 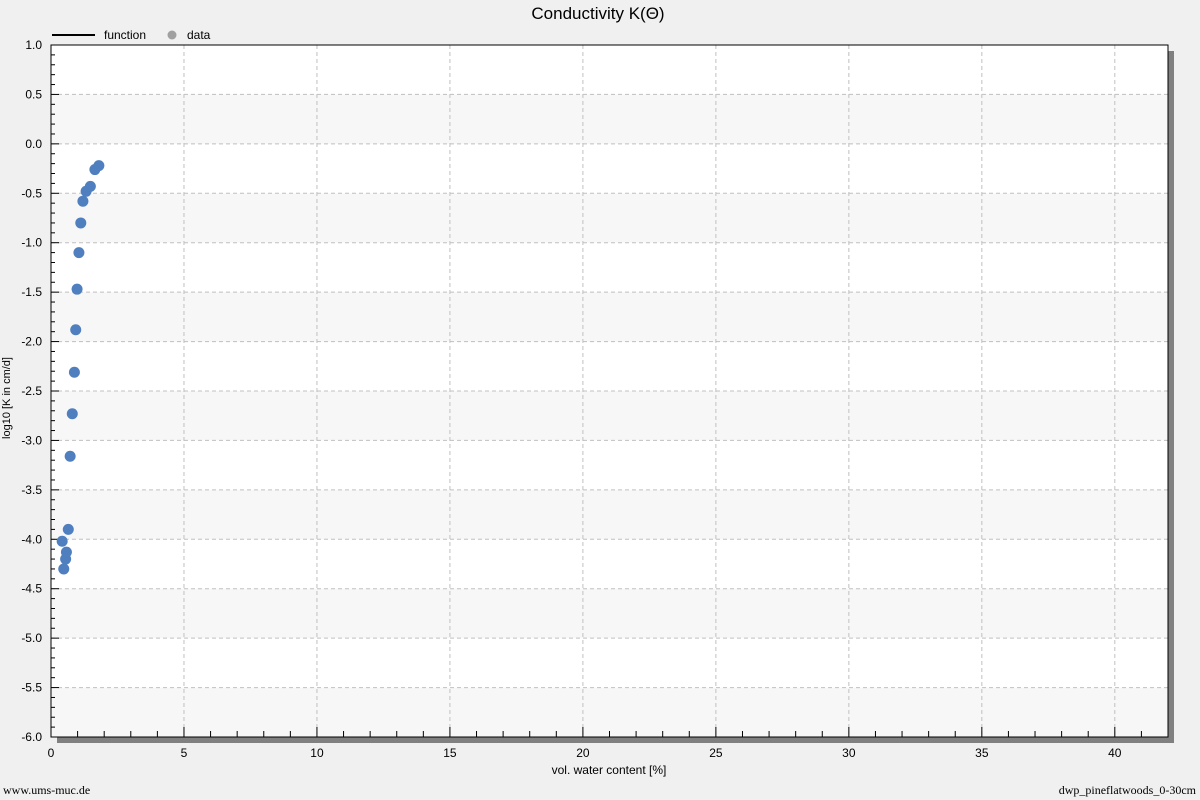 What do you see at coordinates (716, 753) in the screenshot?
I see `x-tick-label: 25` at bounding box center [716, 753].